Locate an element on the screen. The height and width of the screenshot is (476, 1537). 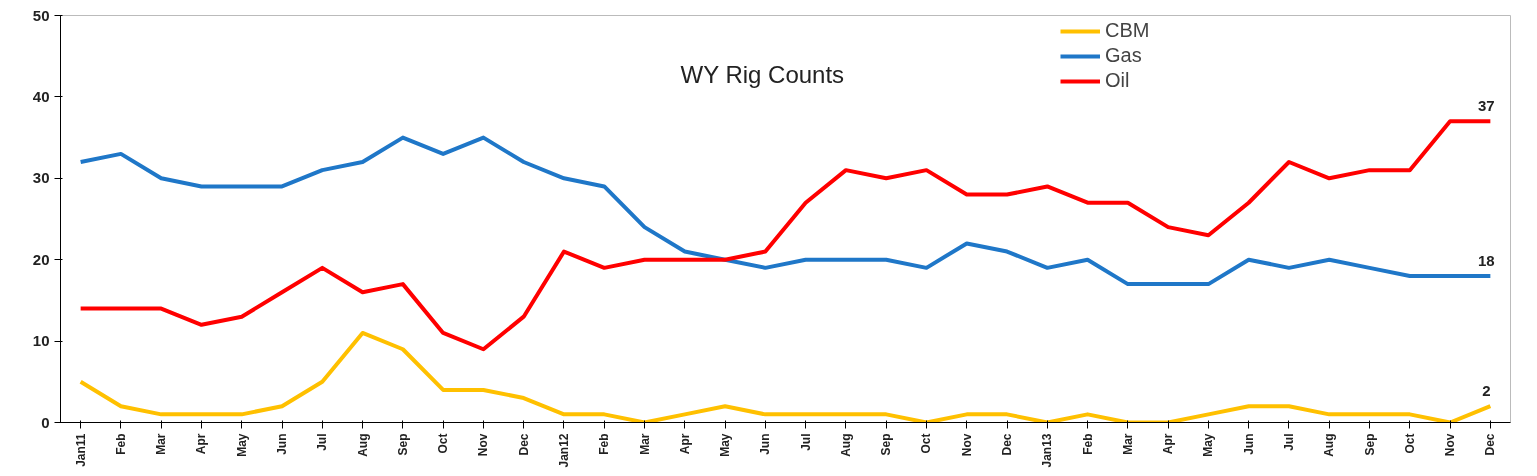
y-tick-label: 50 is located at coordinates (41, 15).